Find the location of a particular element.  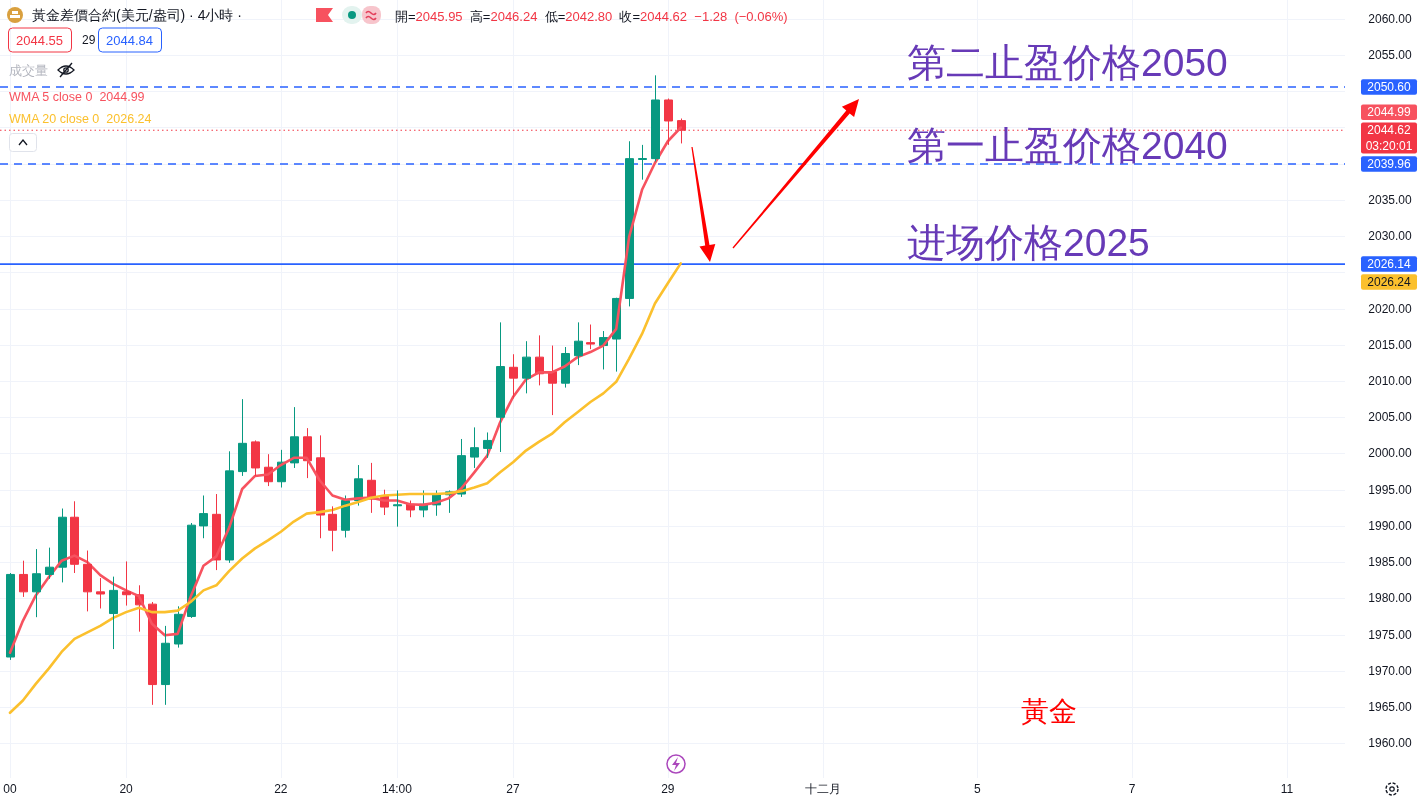

axis-tag: 2044.62 03:20:01 is located at coordinates (1389, 138).